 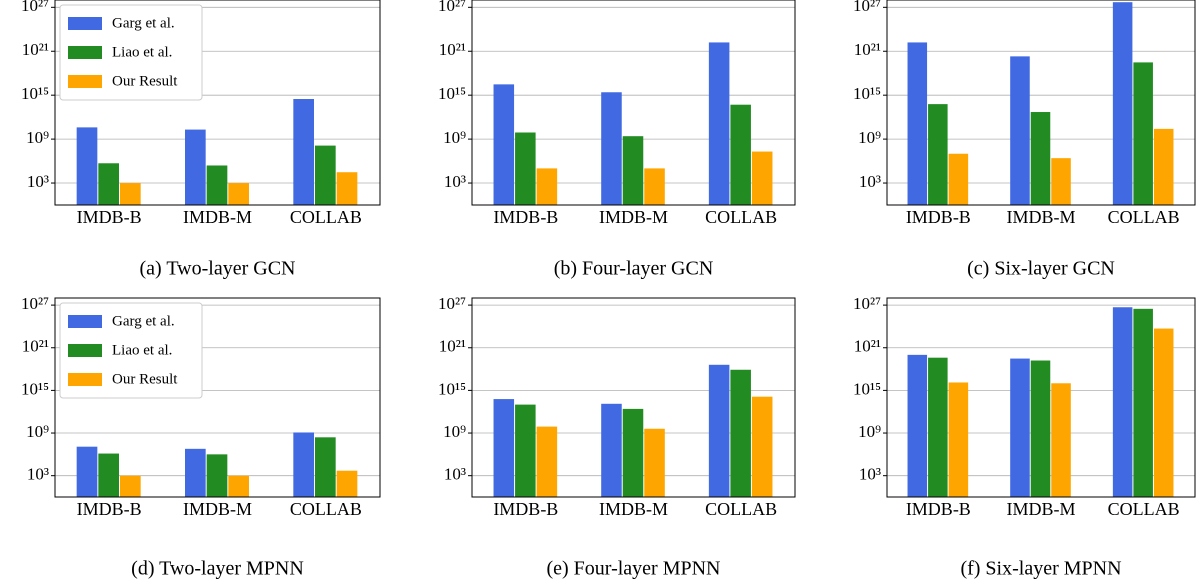 What do you see at coordinates (1041, 269) in the screenshot?
I see `caption: (c) Six-layer GCN` at bounding box center [1041, 269].